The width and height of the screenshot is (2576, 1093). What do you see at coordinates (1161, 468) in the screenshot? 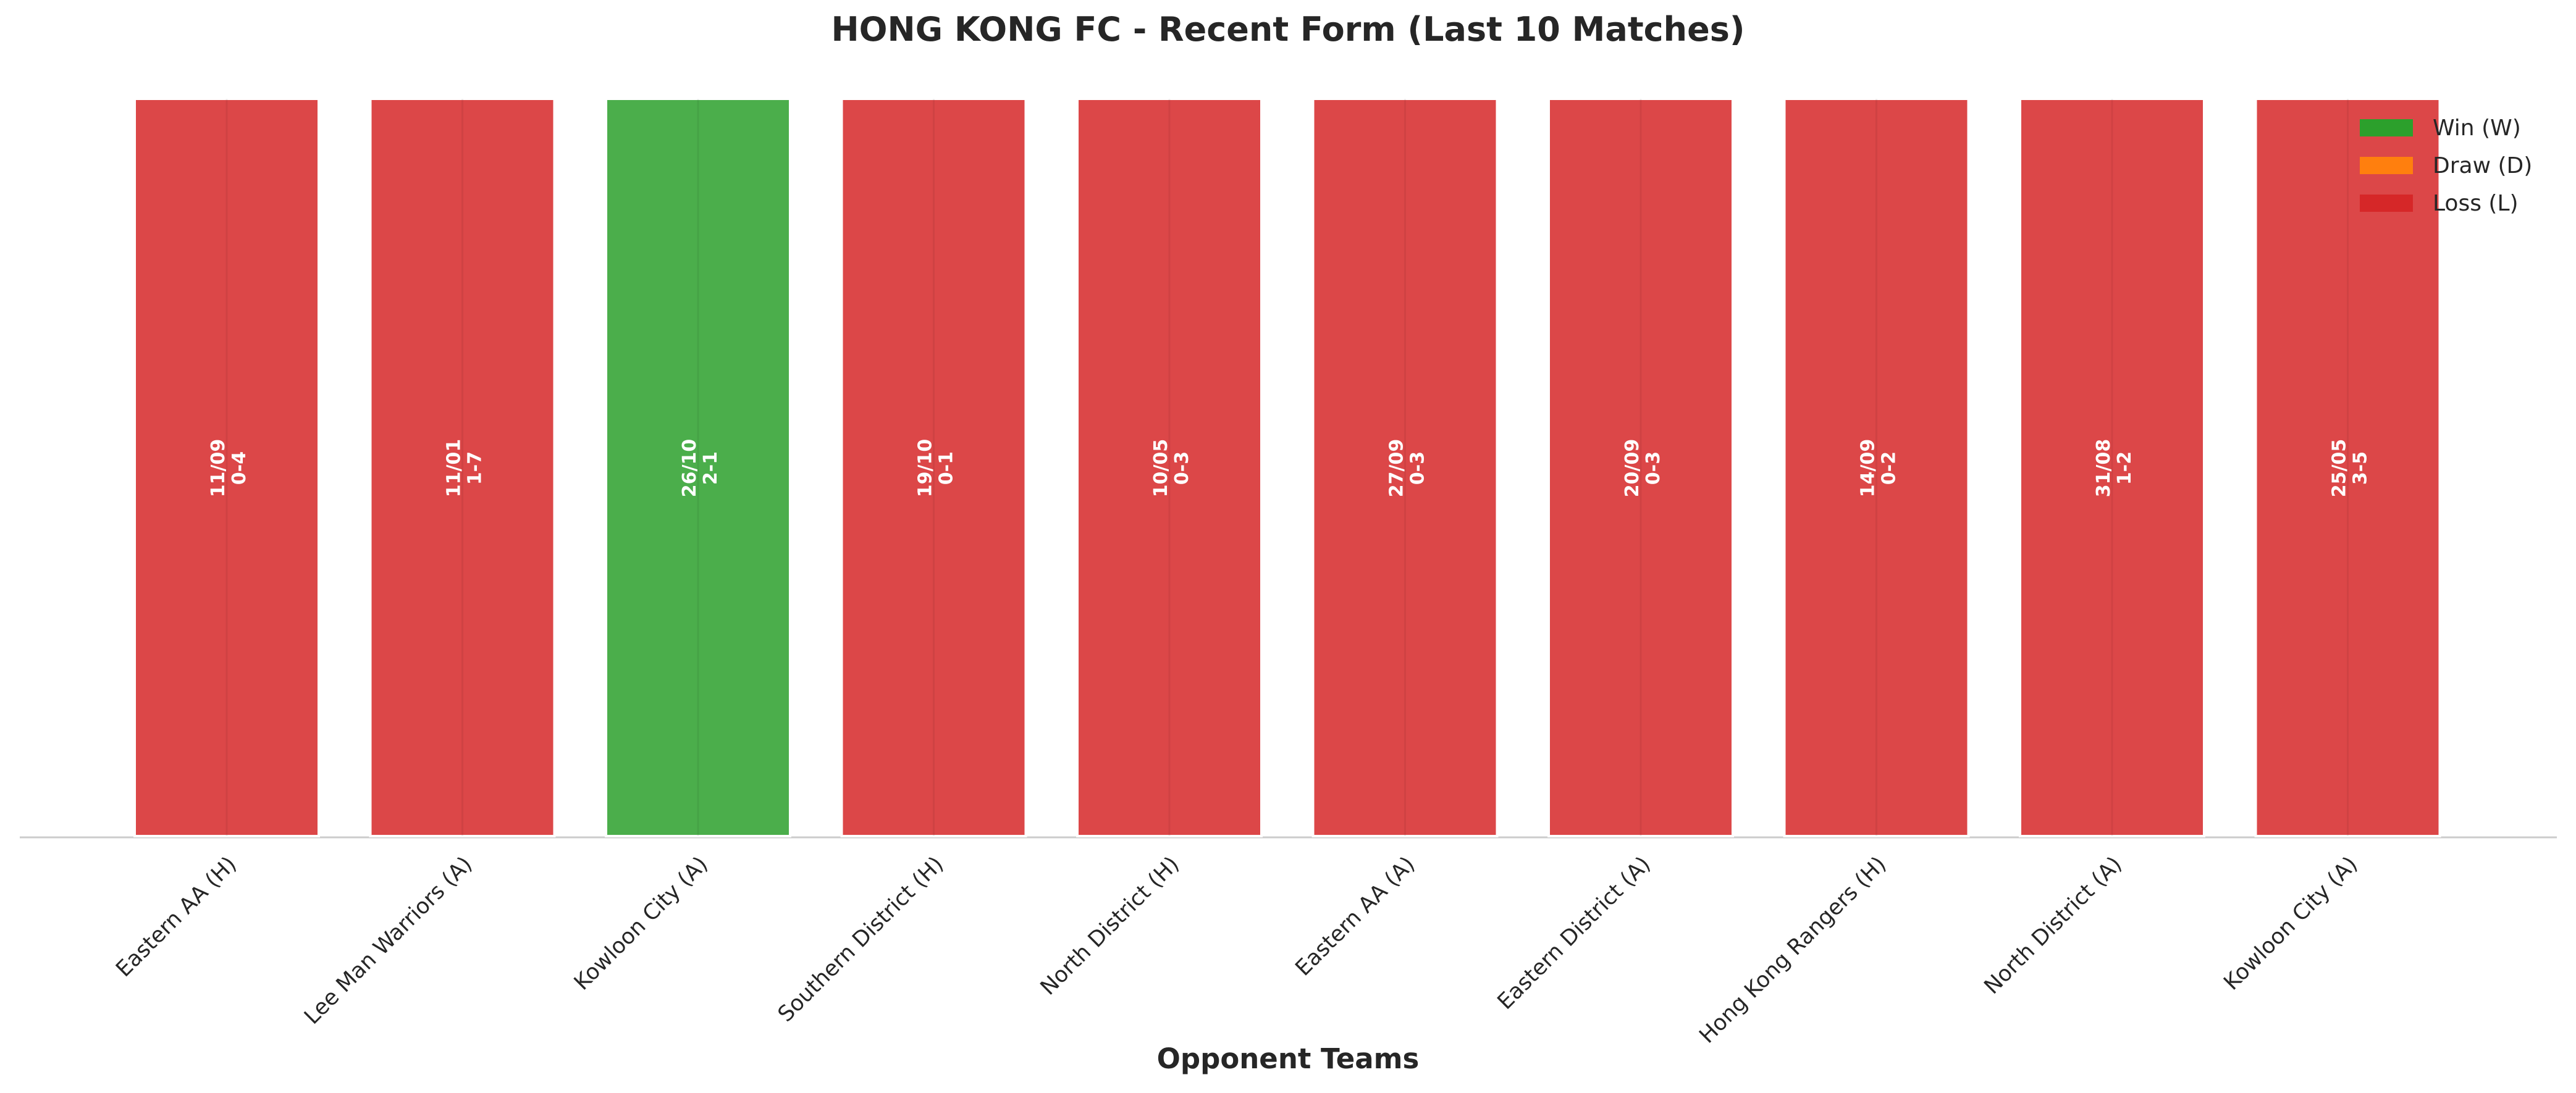
I see `annotation-date: 10/05` at bounding box center [1161, 468].